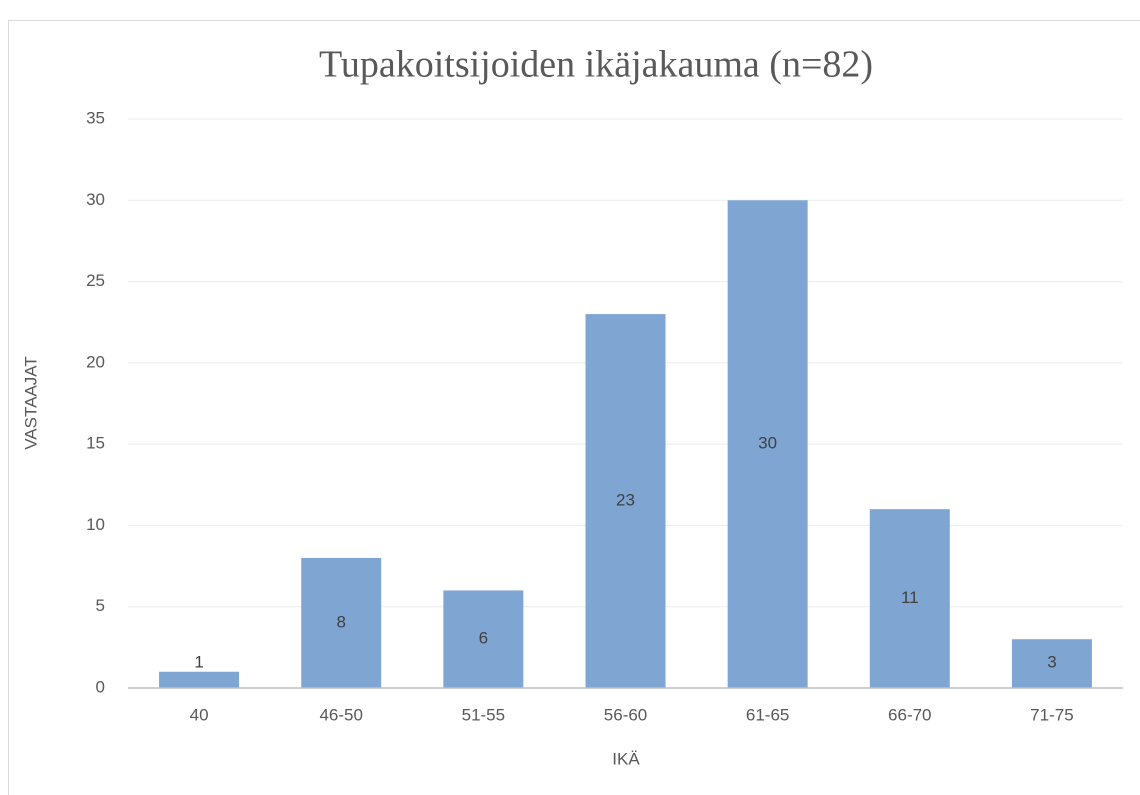 The width and height of the screenshot is (1140, 795). I want to click on y-tick-label: 30, so click(95, 199).